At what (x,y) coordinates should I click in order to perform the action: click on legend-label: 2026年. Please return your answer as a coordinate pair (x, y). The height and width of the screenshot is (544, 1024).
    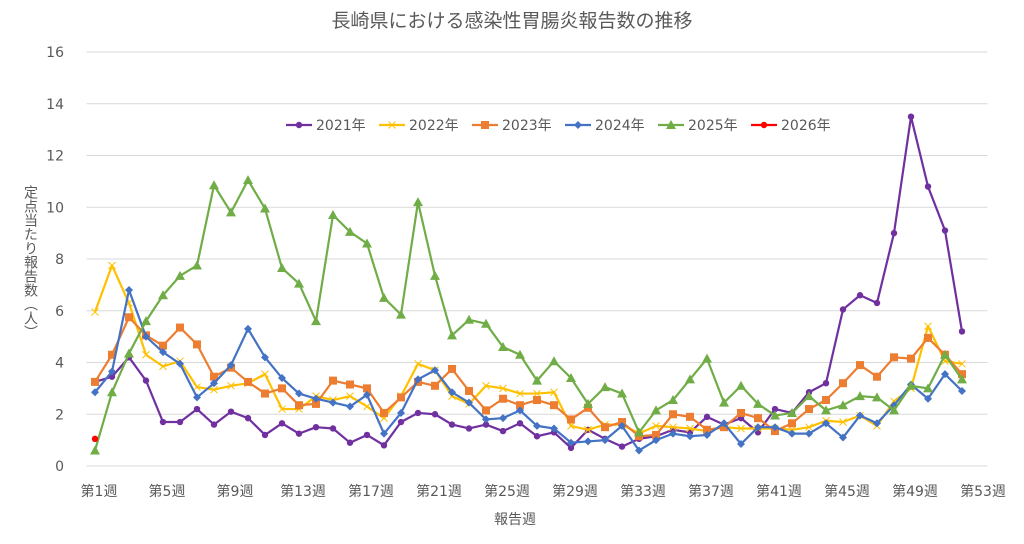
    Looking at the image, I should click on (806, 126).